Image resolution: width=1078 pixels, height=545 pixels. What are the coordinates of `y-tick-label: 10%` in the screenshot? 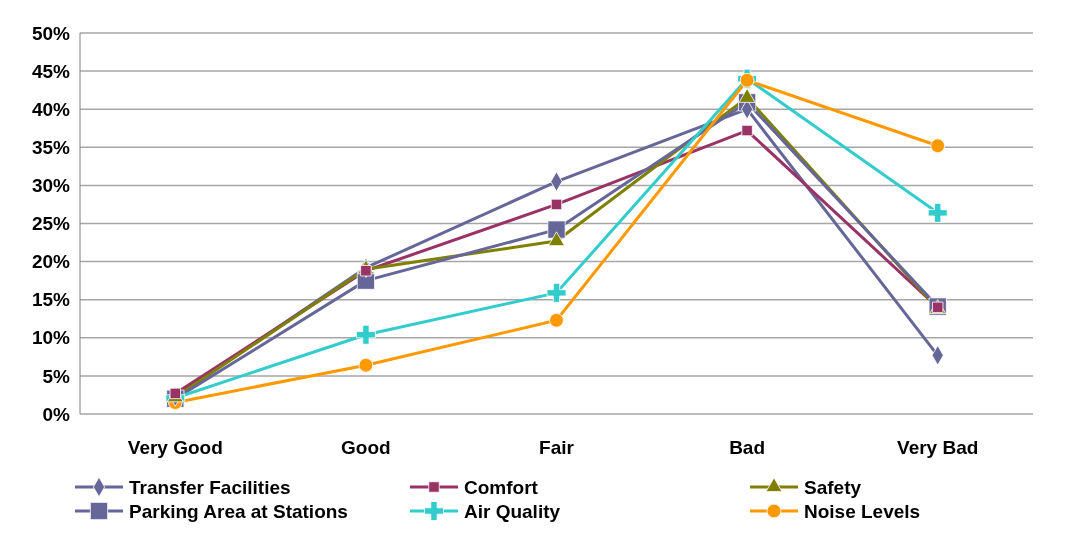 It's located at (51, 338).